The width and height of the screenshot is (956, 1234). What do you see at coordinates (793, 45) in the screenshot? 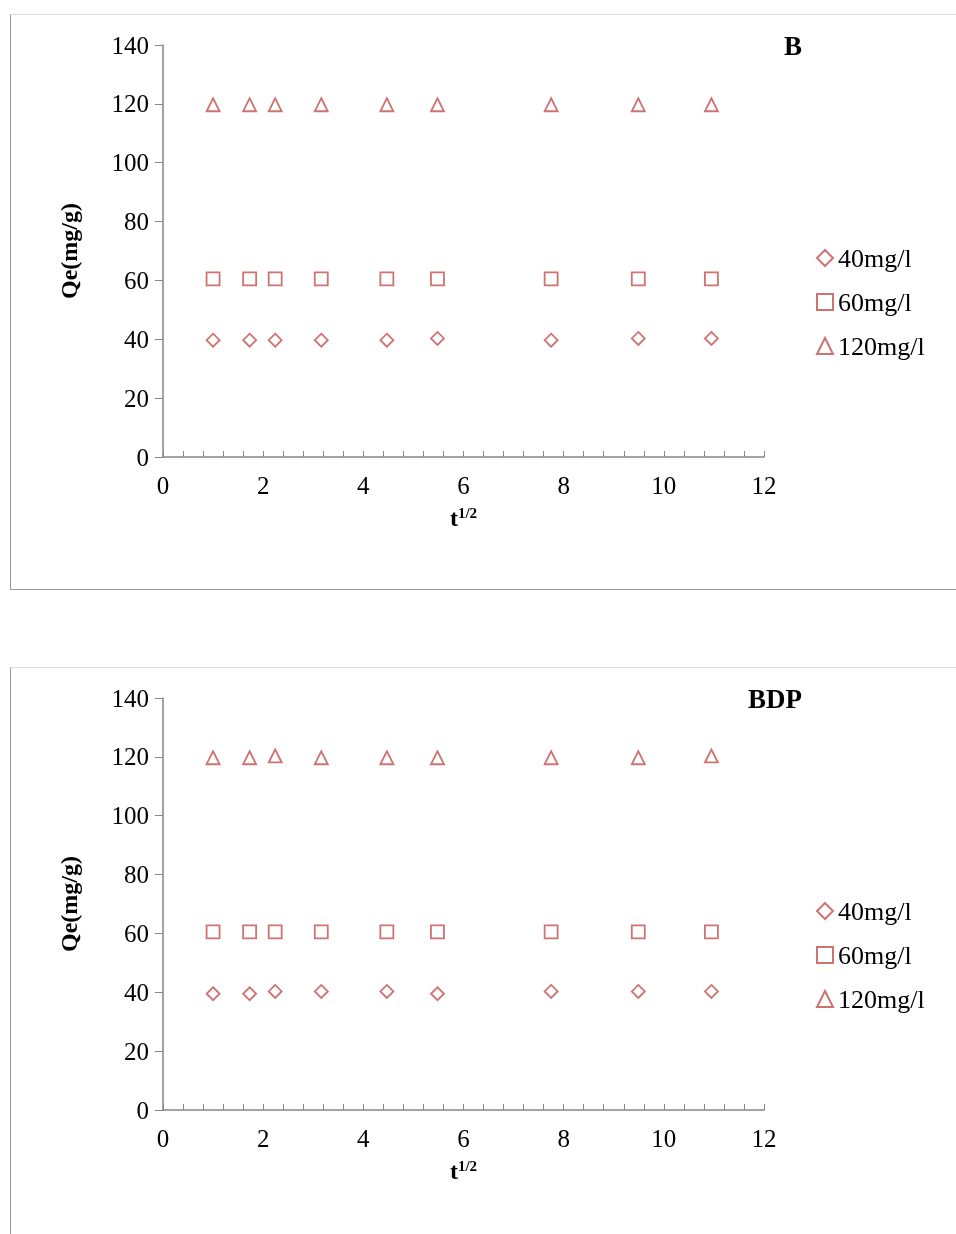
I see `chart-title: B` at bounding box center [793, 45].